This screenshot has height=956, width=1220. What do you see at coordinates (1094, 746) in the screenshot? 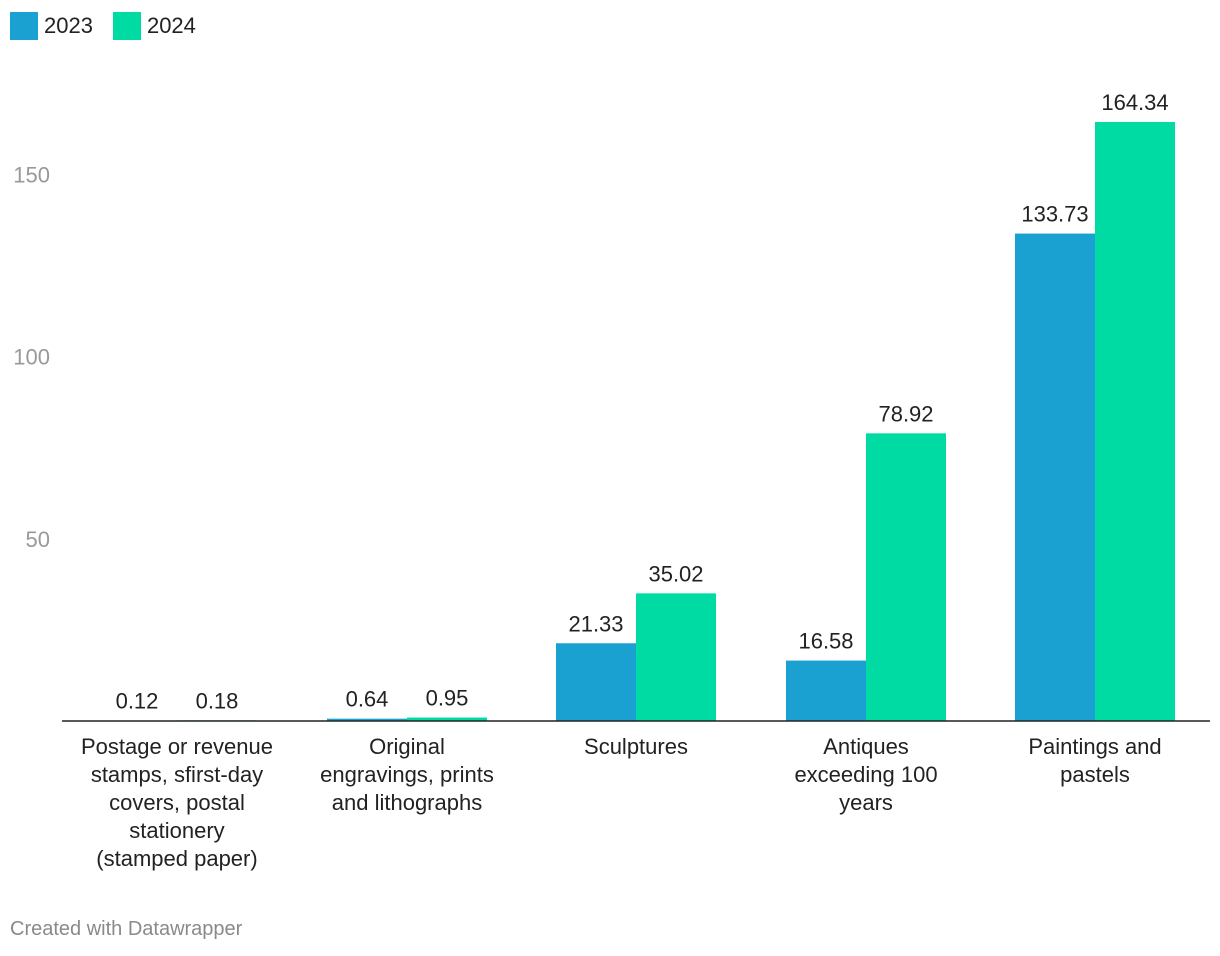
I see `category-label-line: Paintings and` at bounding box center [1094, 746].